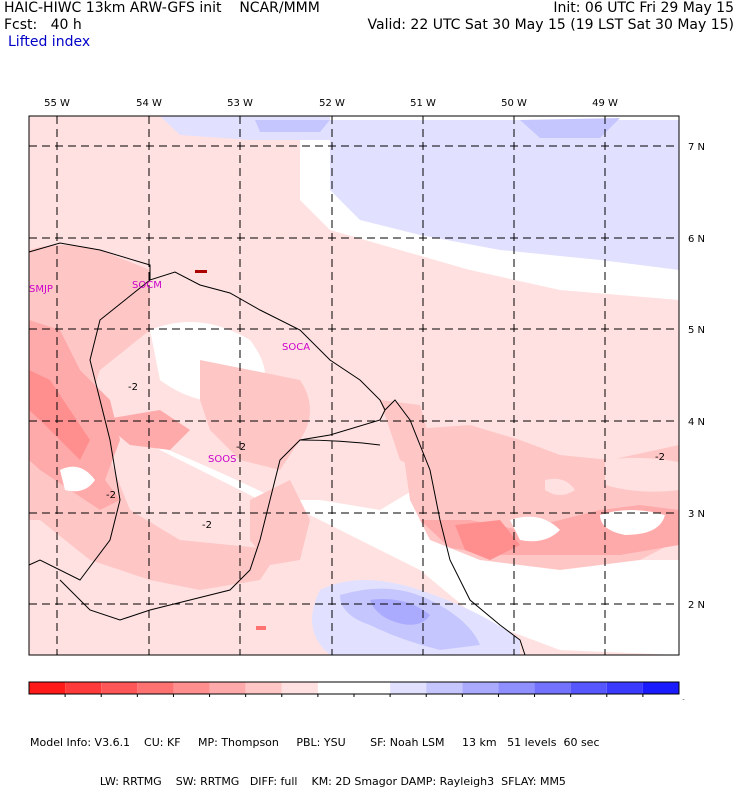 This screenshot has height=801, width=740. Describe the element at coordinates (426, 699) in the screenshot. I see `colorbar-label: 2` at that location.